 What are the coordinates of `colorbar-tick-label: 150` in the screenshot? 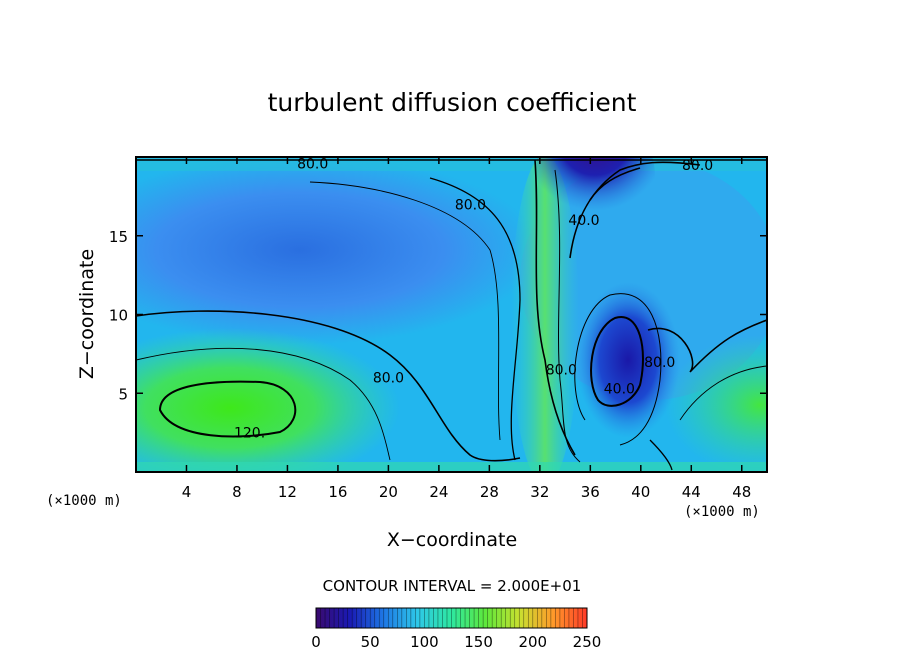 It's located at (478, 642).